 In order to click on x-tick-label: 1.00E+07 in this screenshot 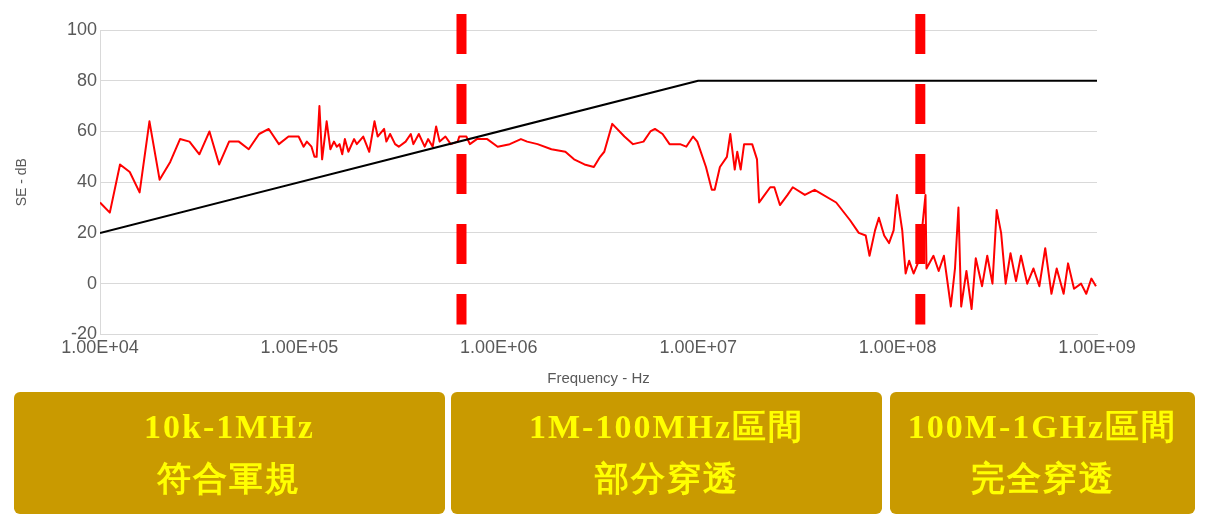, I will do `click(698, 347)`.